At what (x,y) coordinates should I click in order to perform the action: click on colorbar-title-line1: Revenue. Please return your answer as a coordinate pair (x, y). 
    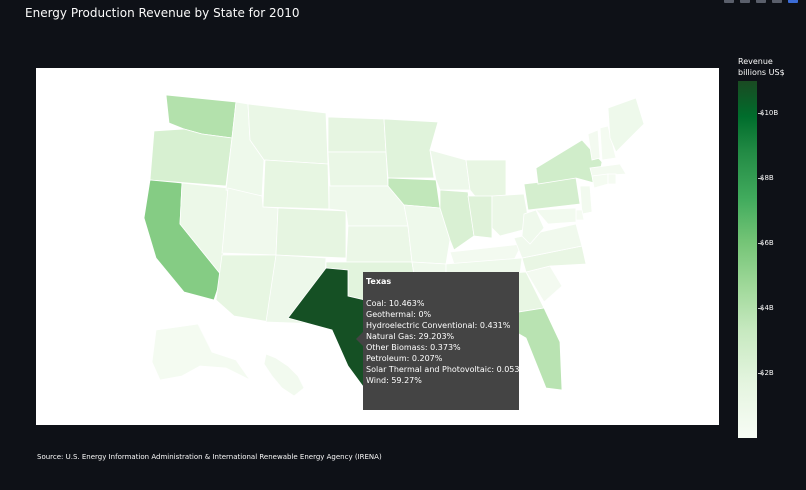
    Looking at the image, I should click on (755, 61).